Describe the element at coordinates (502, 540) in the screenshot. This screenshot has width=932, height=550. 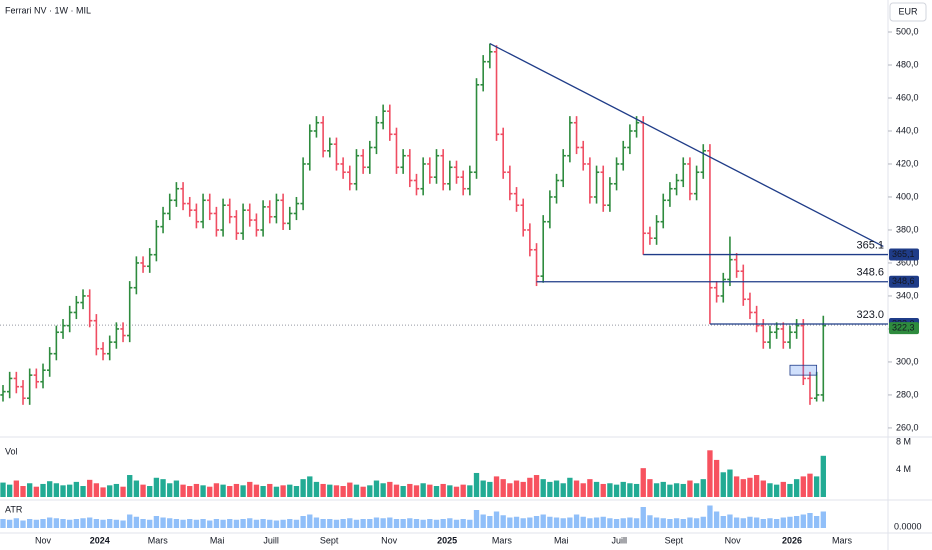
I see `x-tick-label: Mars` at that location.